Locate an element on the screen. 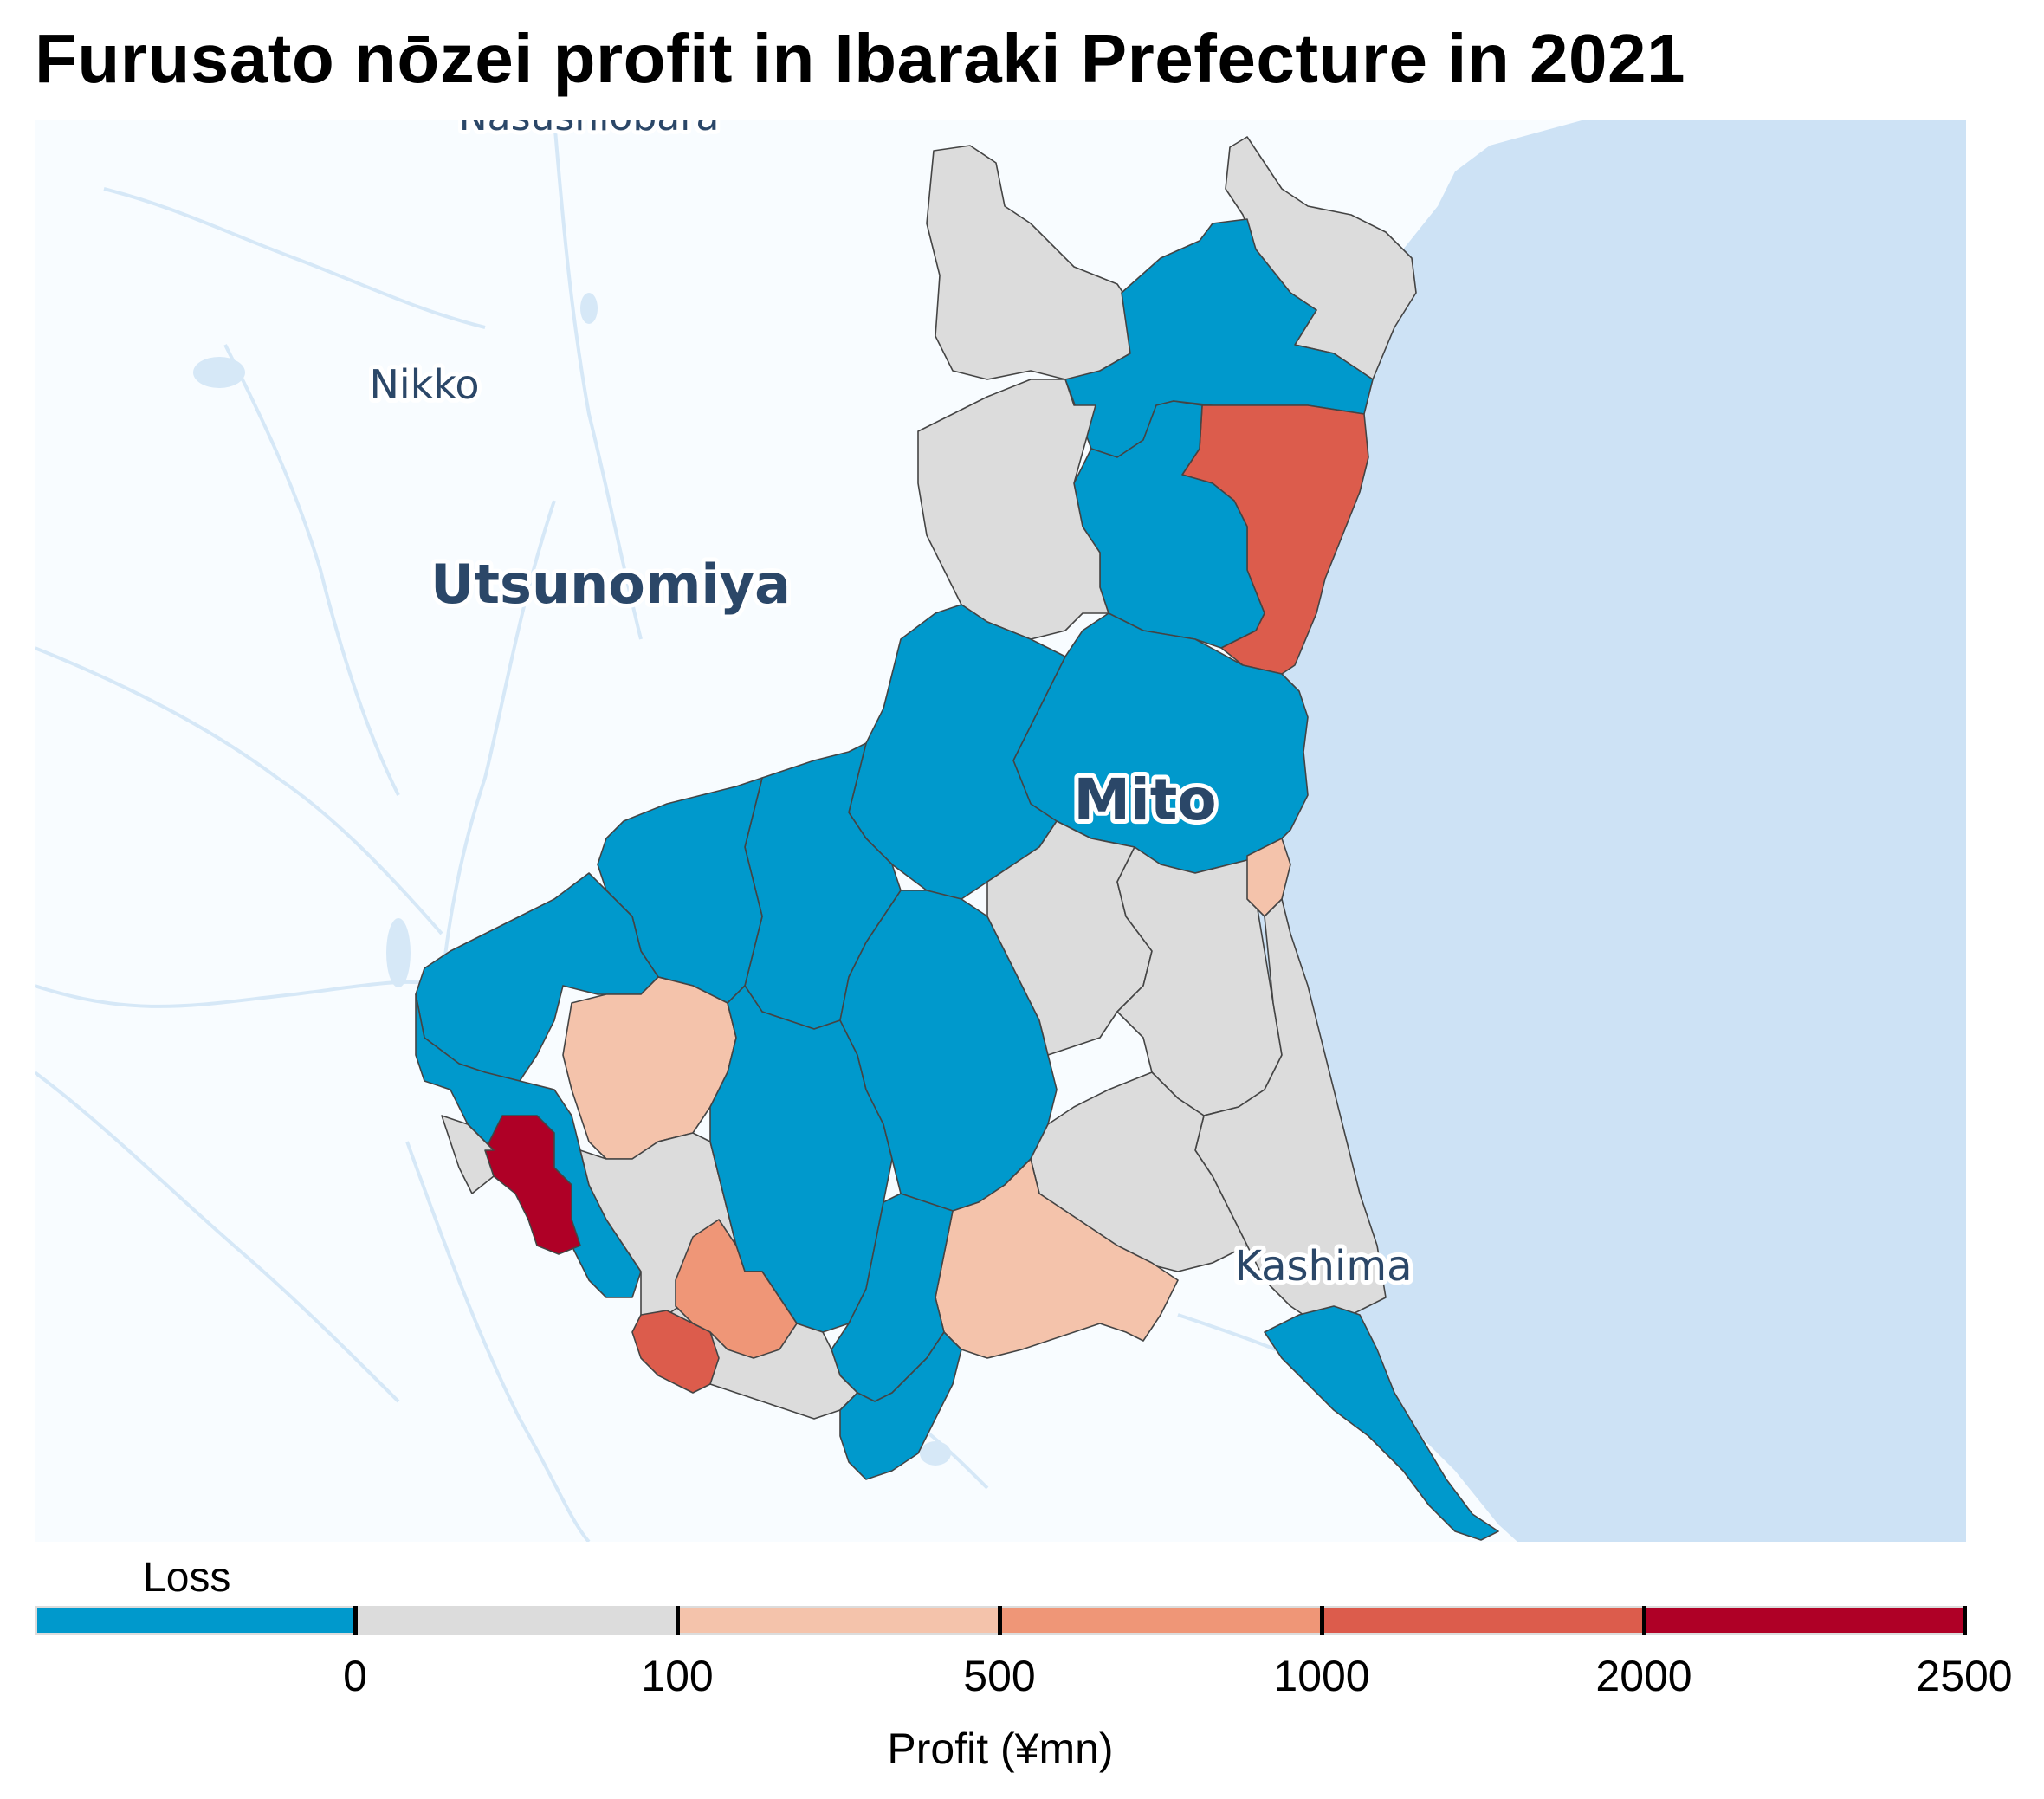 The width and height of the screenshot is (2044, 1799). colorbar-tick-label-2000: 2000 is located at coordinates (1644, 1676).